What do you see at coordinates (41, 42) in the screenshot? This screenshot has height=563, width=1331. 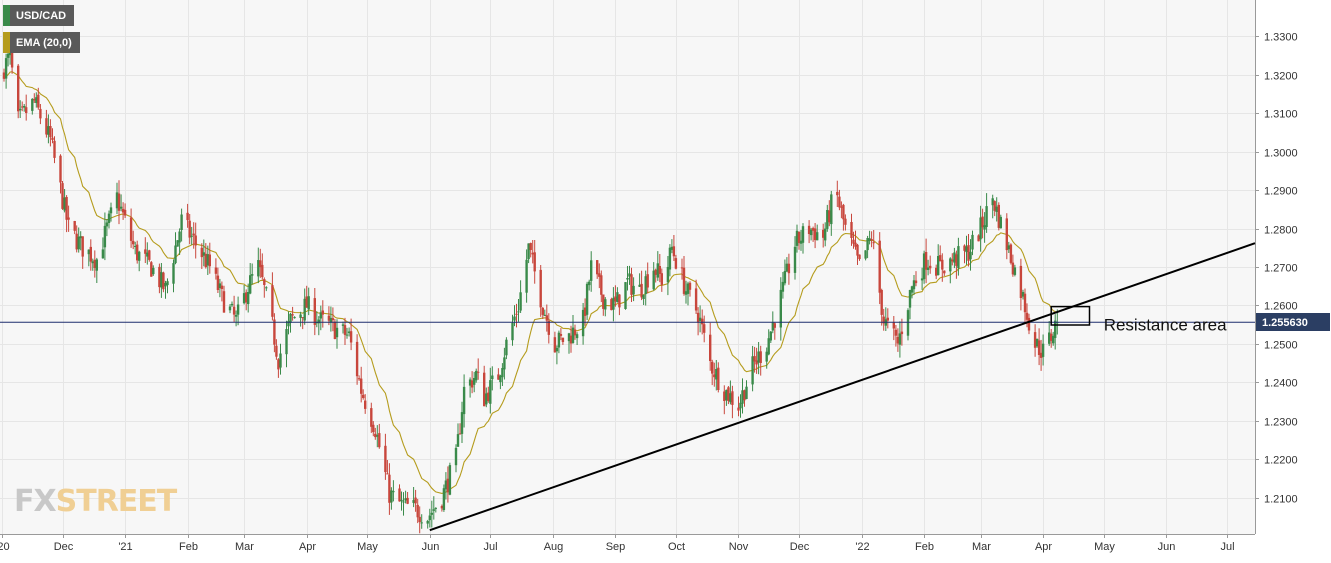 I see `legend-ema: EMA (20,0)` at bounding box center [41, 42].